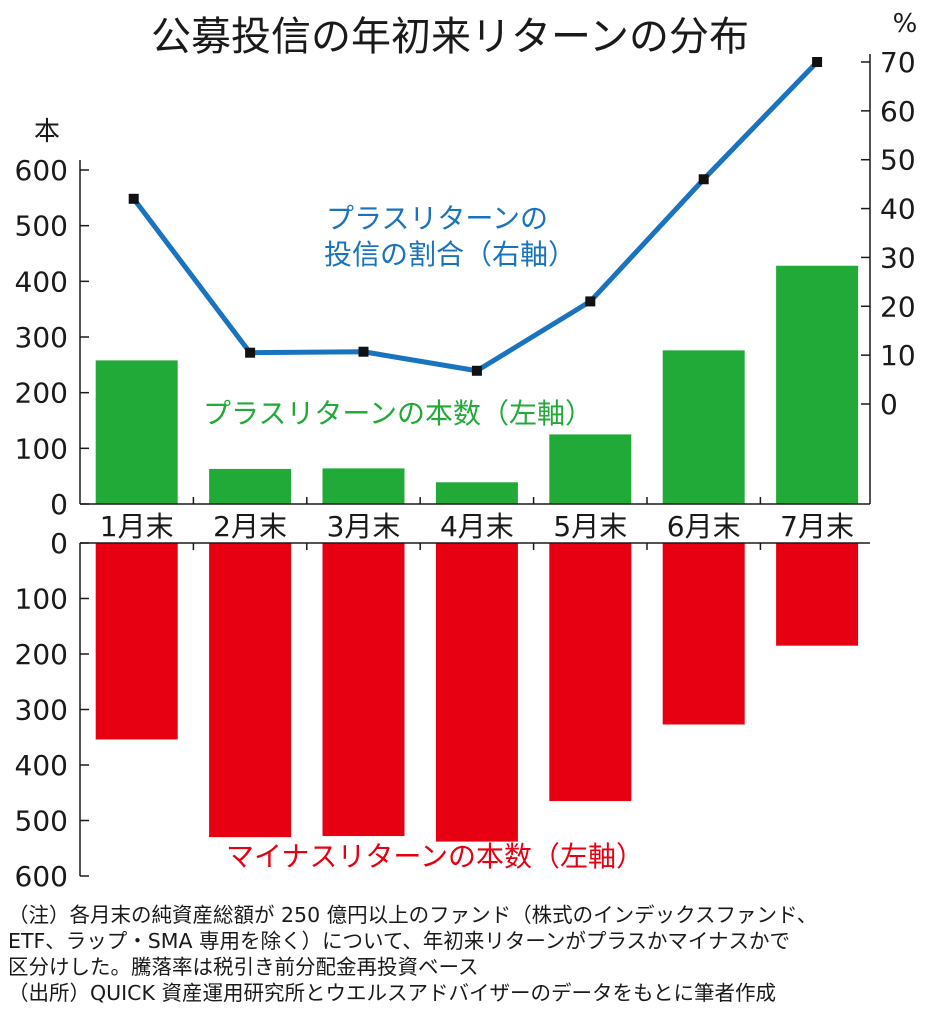 The width and height of the screenshot is (930, 1024). What do you see at coordinates (243, 967) in the screenshot?
I see `note-line: 区分けした。騰落率は税引き前分配金再投資ベース` at bounding box center [243, 967].